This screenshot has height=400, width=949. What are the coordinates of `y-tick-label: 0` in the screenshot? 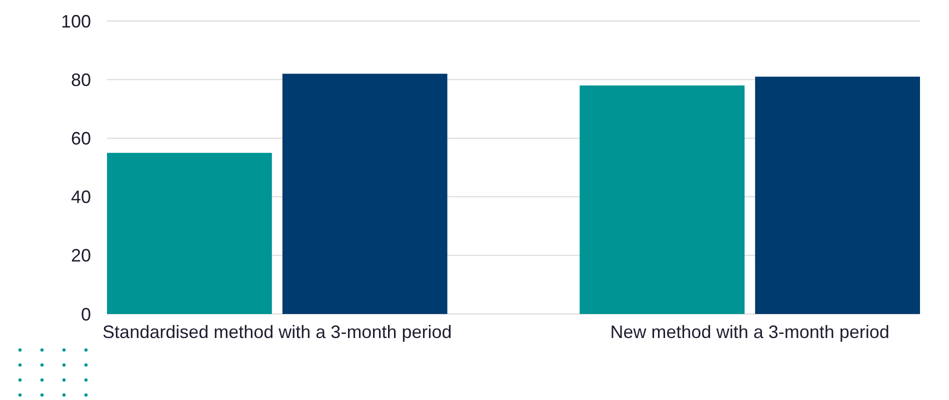 It's located at (85, 314).